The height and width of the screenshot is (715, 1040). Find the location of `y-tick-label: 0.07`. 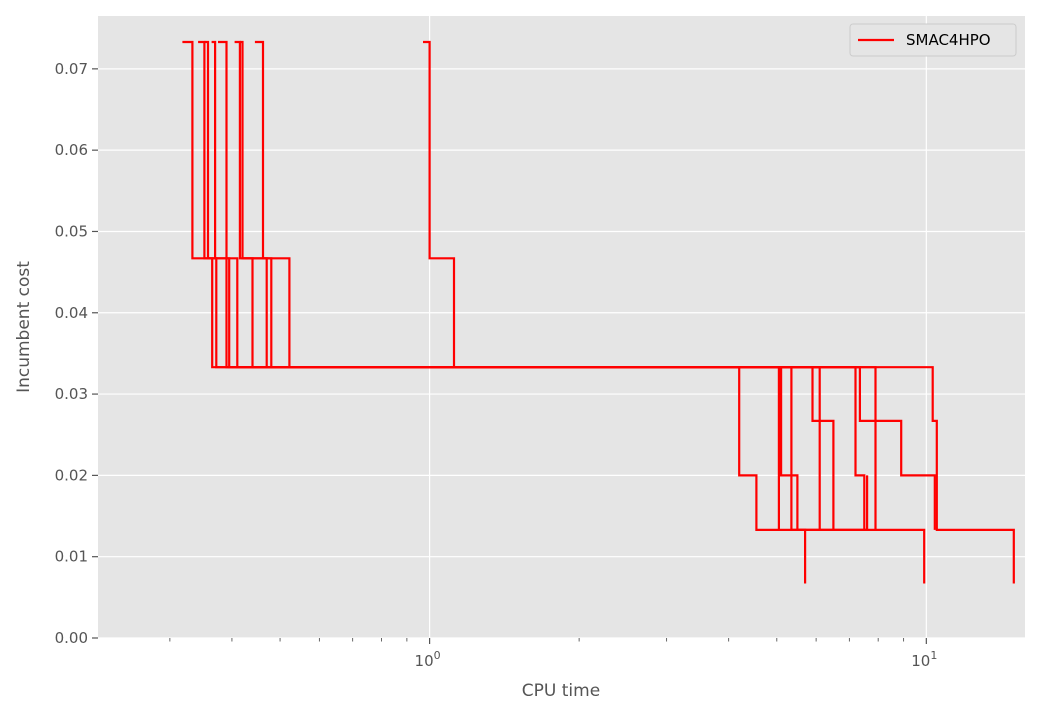

y-tick-label: 0.07 is located at coordinates (71, 69).